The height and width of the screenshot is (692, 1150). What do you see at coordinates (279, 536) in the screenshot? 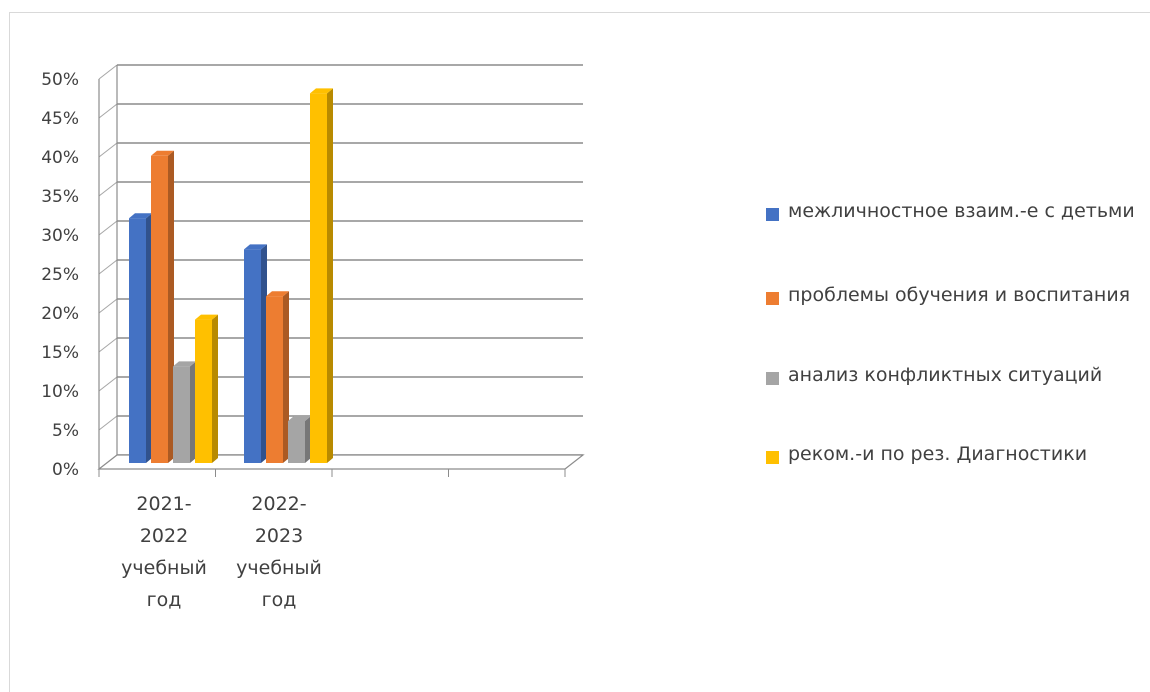
I see `x-category-label: 2023` at bounding box center [279, 536].